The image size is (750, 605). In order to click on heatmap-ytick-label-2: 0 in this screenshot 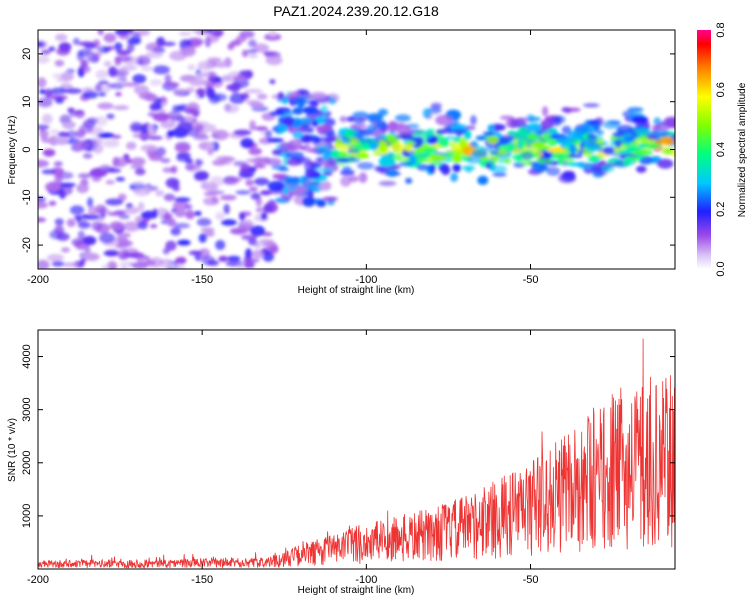, I will do `click(27, 149)`.